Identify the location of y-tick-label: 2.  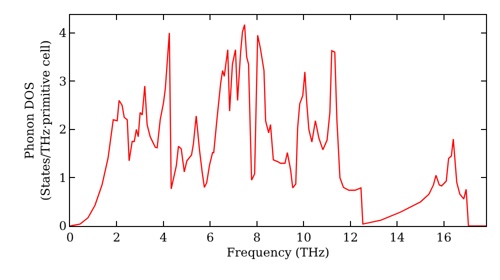
(62, 129).